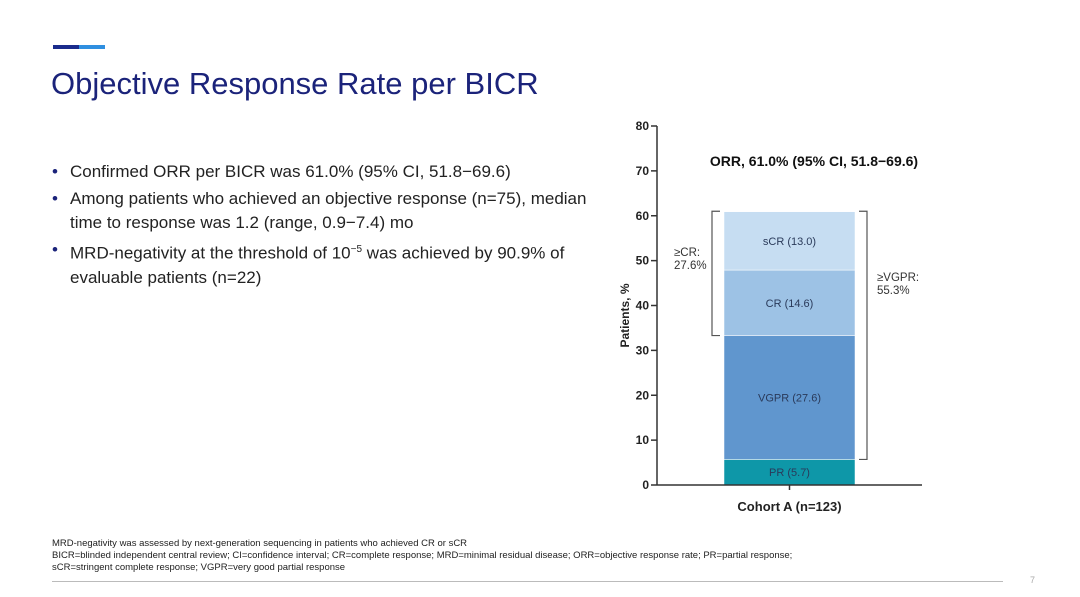  I want to click on bracket-label: ≥VGPR:, so click(898, 278).